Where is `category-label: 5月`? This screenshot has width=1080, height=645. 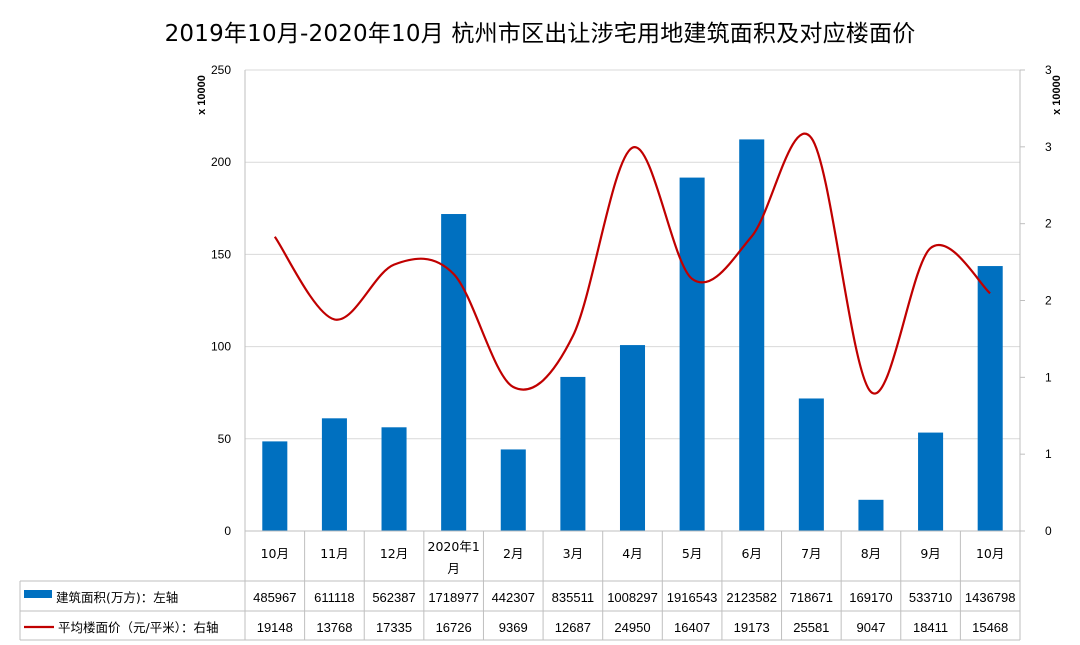 category-label: 5月 is located at coordinates (692, 553).